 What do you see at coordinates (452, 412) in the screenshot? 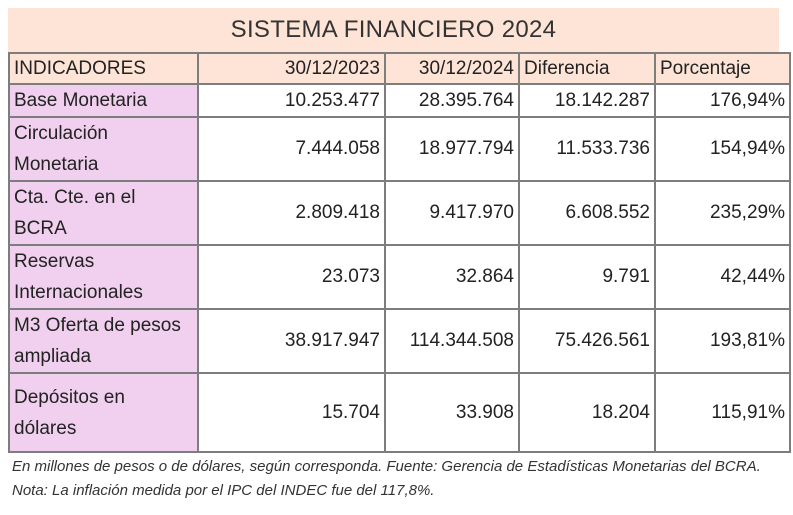
I see `value-2024: 33.908` at bounding box center [452, 412].